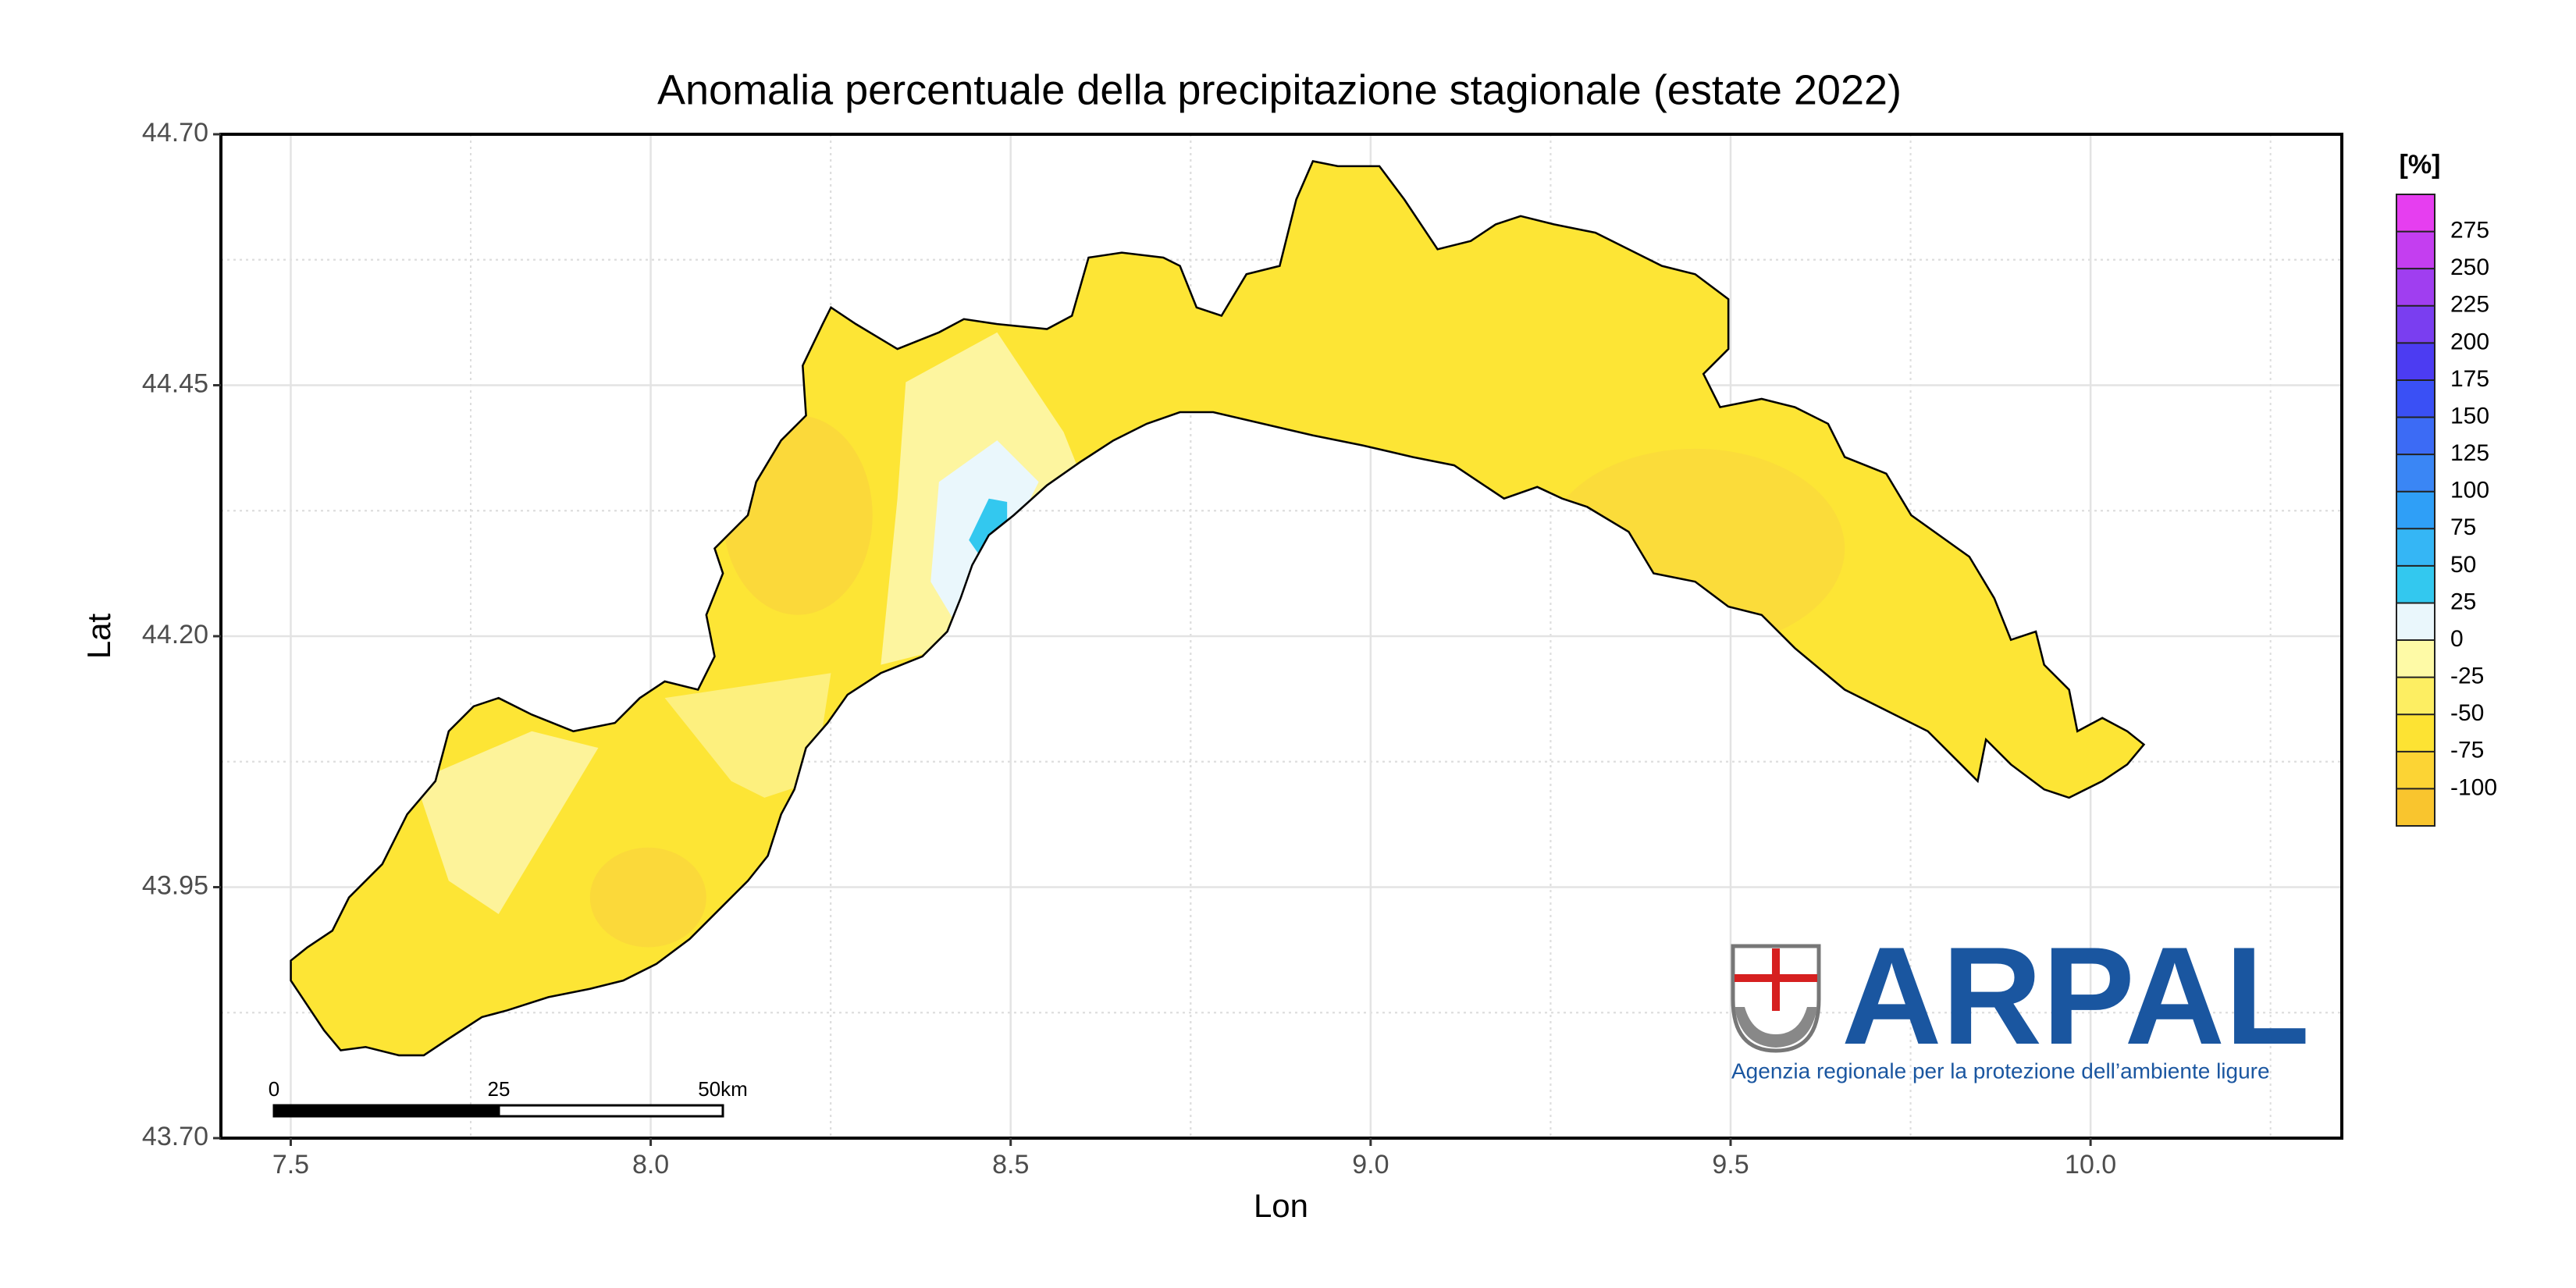 This screenshot has height=1288, width=2576. What do you see at coordinates (2075, 995) in the screenshot?
I see `logo-name: ARPAL` at bounding box center [2075, 995].